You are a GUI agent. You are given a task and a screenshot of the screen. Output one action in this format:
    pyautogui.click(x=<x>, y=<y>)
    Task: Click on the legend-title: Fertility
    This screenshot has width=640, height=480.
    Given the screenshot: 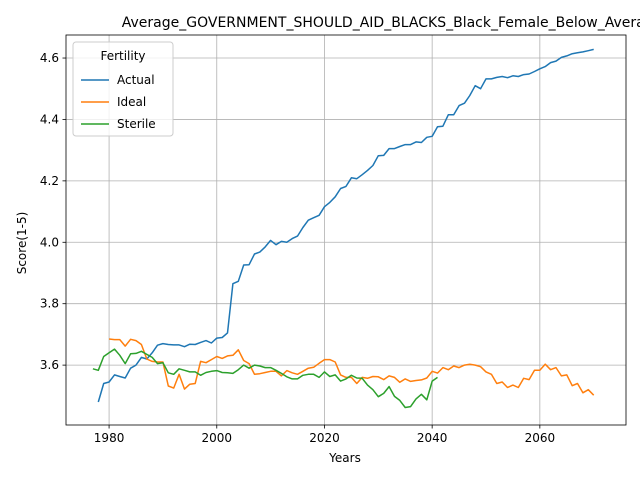 What is the action you would take?
    pyautogui.click(x=122, y=56)
    